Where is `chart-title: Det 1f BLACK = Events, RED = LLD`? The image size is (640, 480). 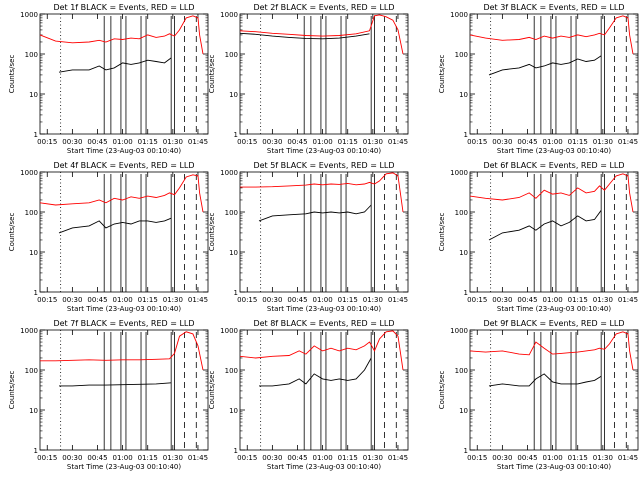 chart-title: Det 1f BLACK = Events, RED = LLD is located at coordinates (123, 7).